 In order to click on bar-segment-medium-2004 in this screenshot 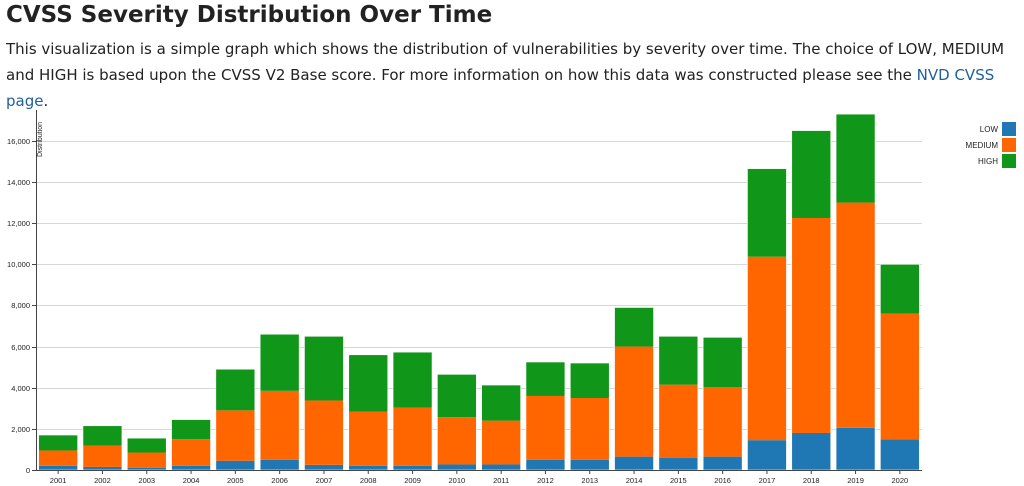, I will do `click(191, 452)`.